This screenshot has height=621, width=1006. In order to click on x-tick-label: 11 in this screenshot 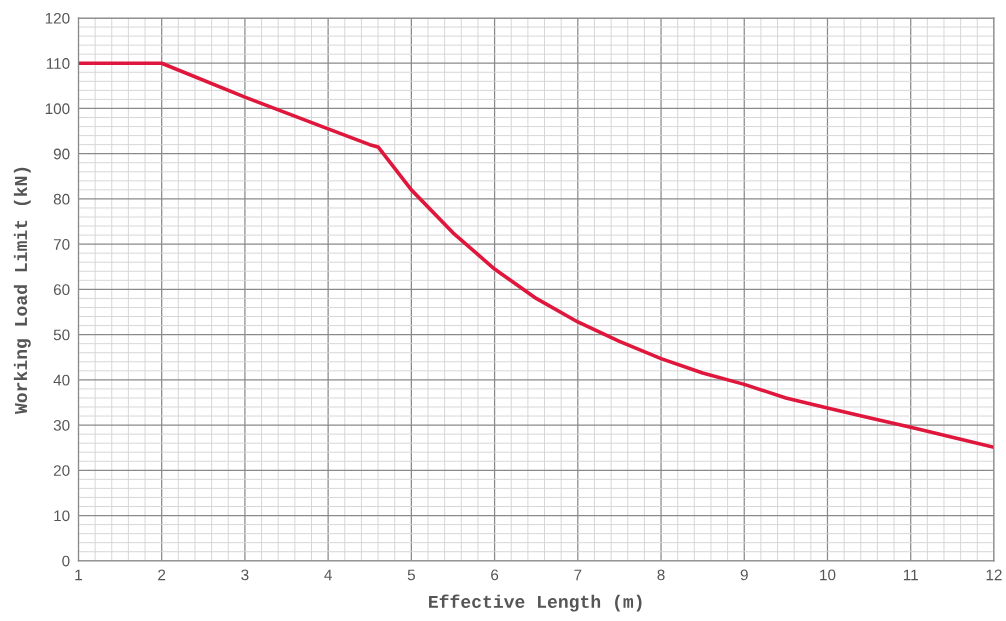, I will do `click(910, 575)`.